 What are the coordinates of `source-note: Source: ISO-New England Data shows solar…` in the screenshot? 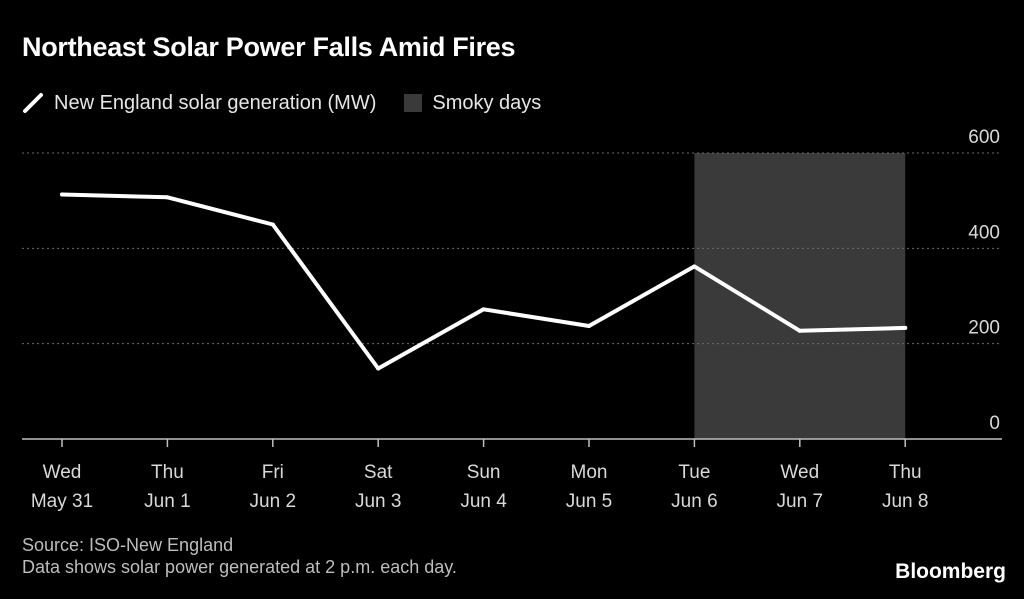 It's located at (239, 556).